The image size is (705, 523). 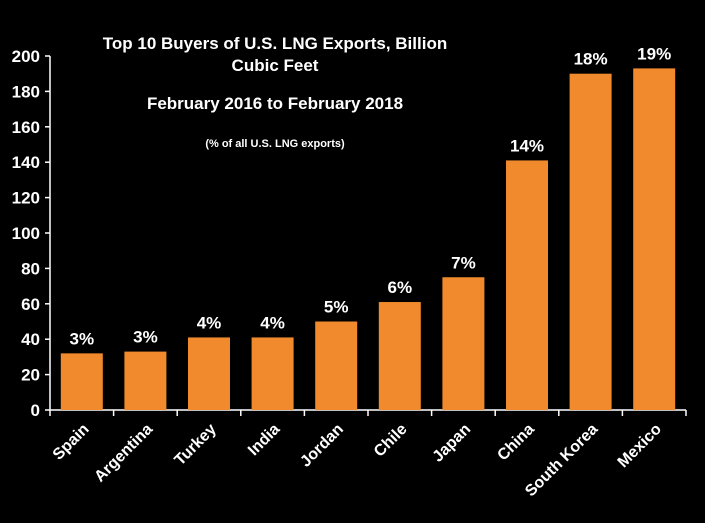 I want to click on category-label: China, so click(x=516, y=443).